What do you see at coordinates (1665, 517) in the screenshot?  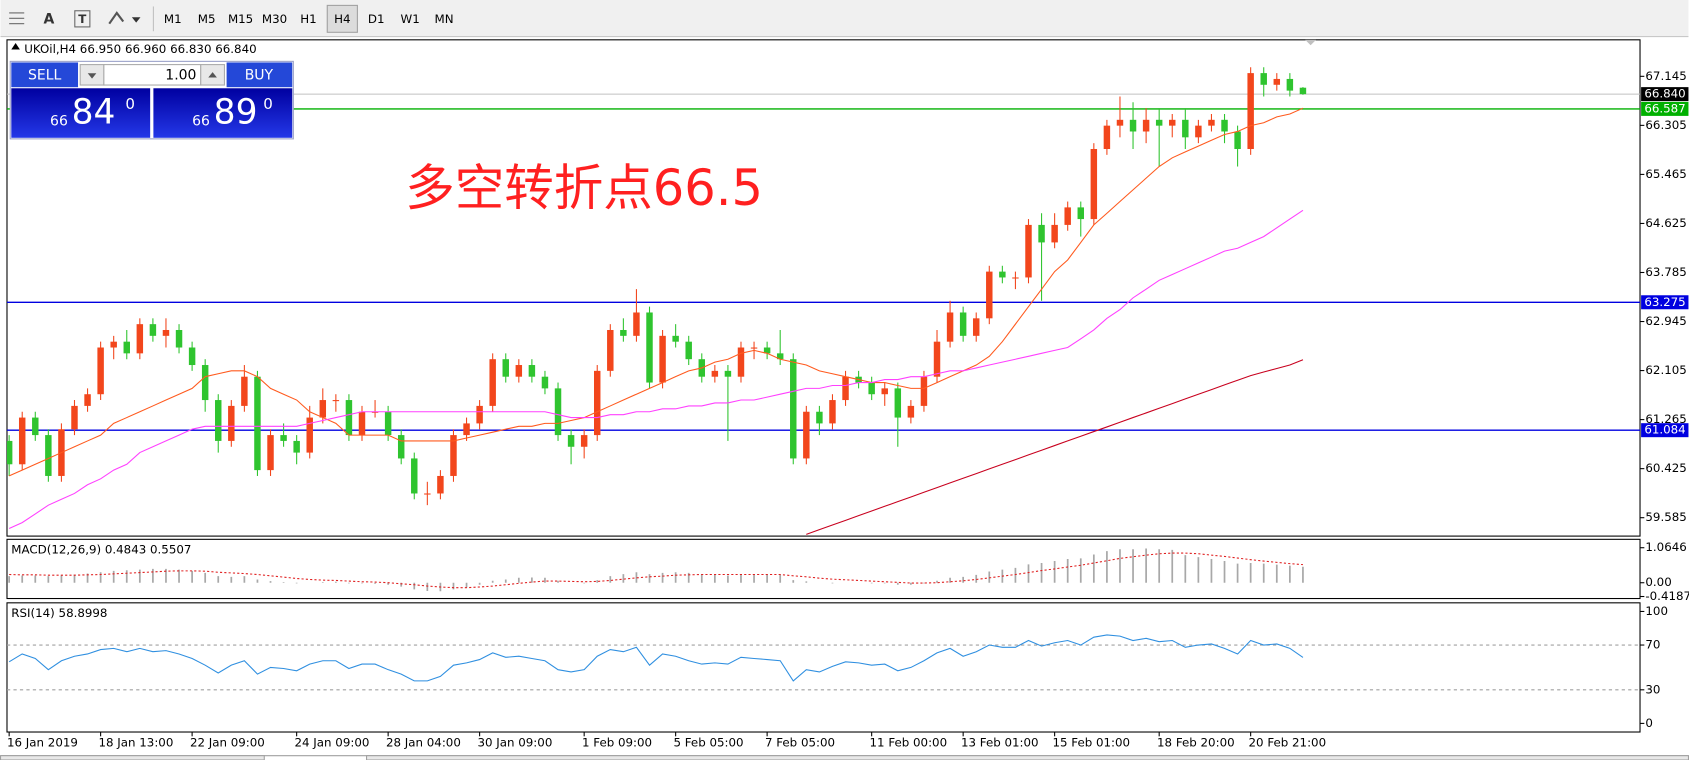 I see `y-tick-label: 59.585` at bounding box center [1665, 517].